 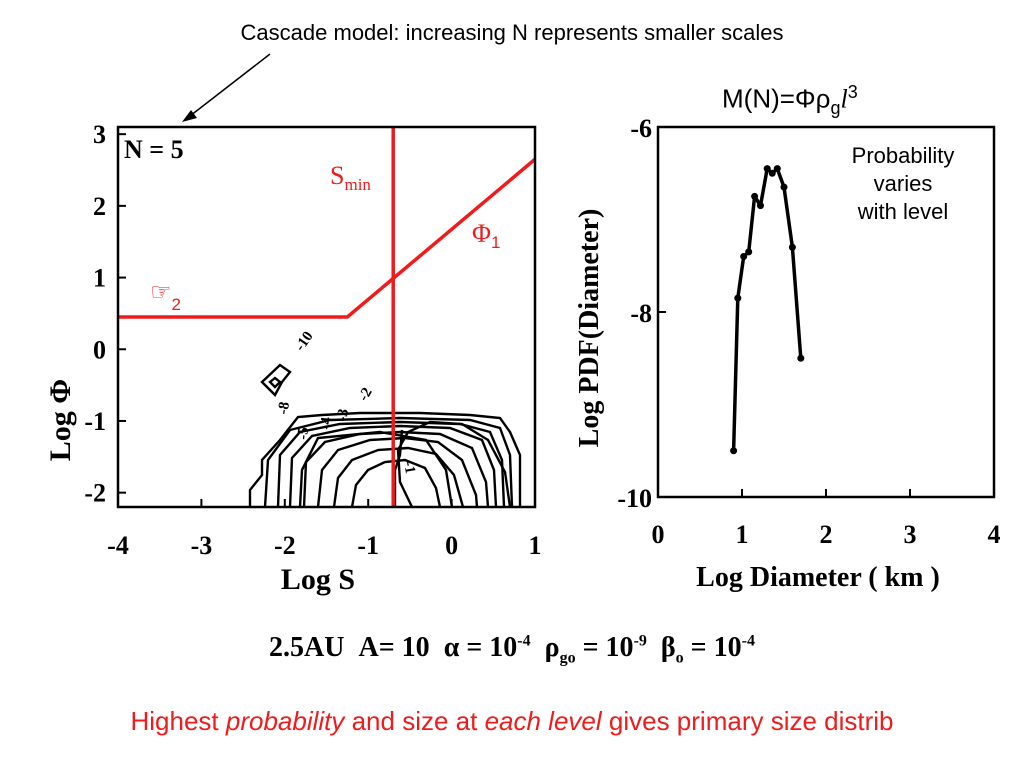 What do you see at coordinates (641, 313) in the screenshot?
I see `y-tick-label: -8` at bounding box center [641, 313].